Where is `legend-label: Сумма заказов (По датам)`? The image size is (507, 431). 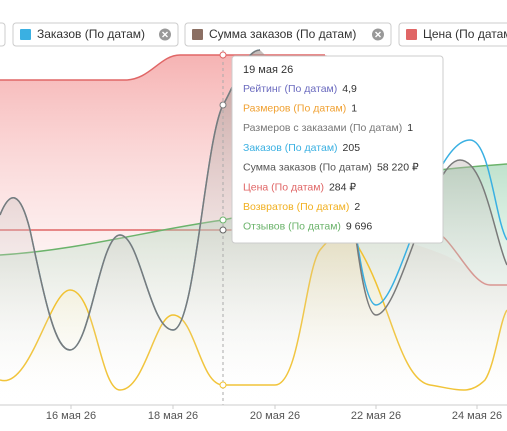
legend-label: Сумма заказов (По датам) is located at coordinates (282, 34).